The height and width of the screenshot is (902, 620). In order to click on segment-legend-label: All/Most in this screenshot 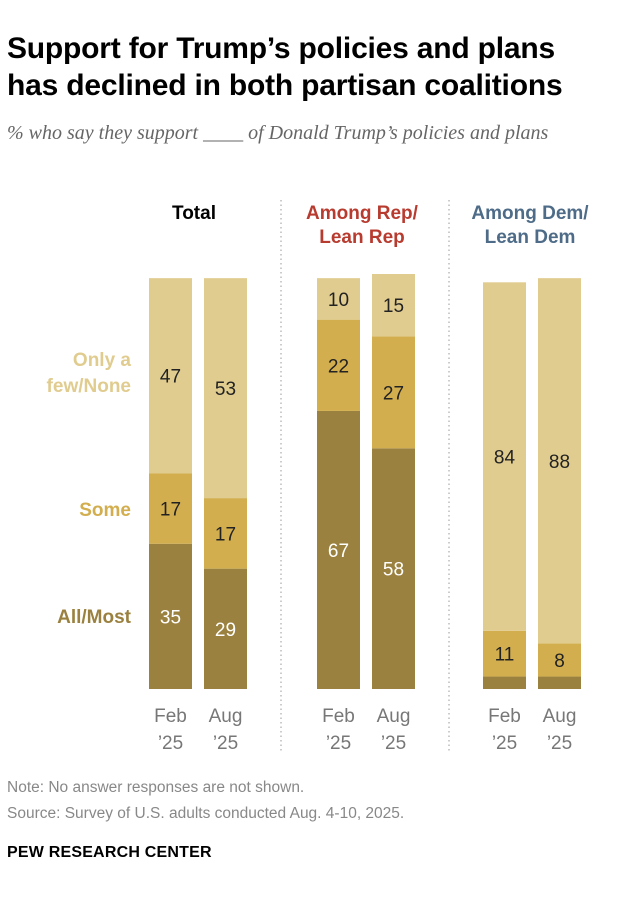, I will do `click(94, 617)`.